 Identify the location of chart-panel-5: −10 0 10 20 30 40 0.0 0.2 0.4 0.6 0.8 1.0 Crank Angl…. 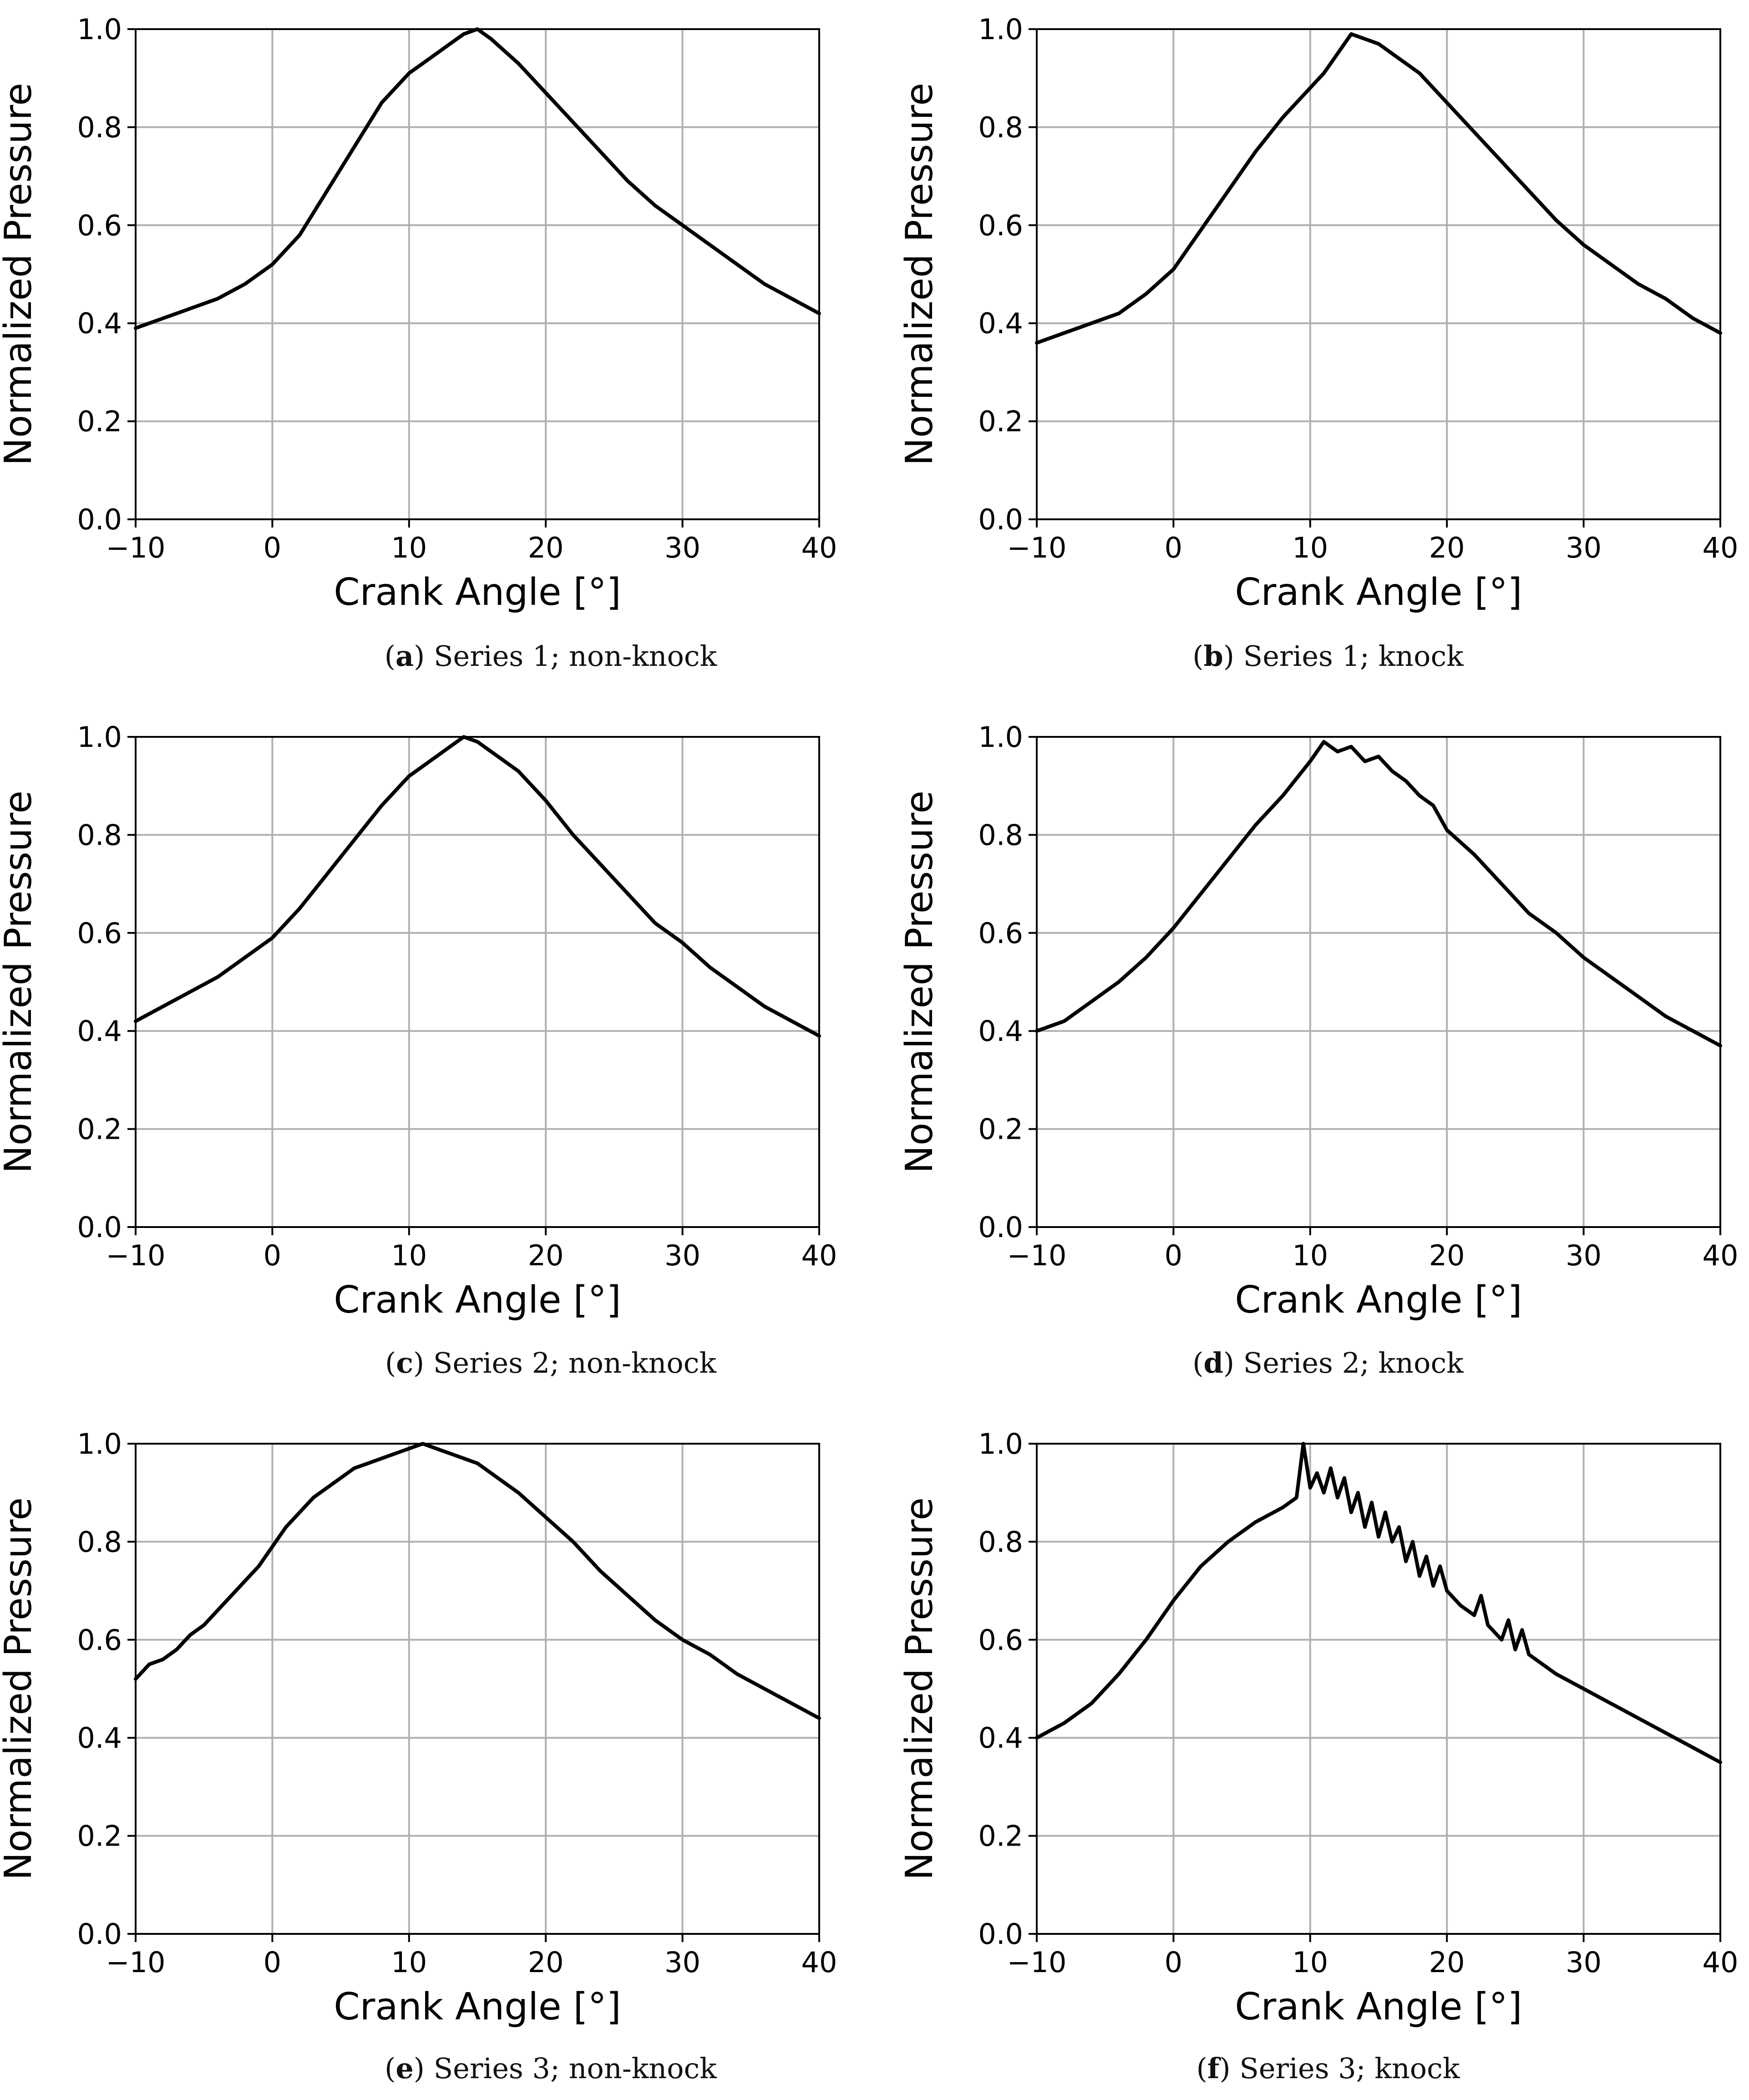
(419, 1728).